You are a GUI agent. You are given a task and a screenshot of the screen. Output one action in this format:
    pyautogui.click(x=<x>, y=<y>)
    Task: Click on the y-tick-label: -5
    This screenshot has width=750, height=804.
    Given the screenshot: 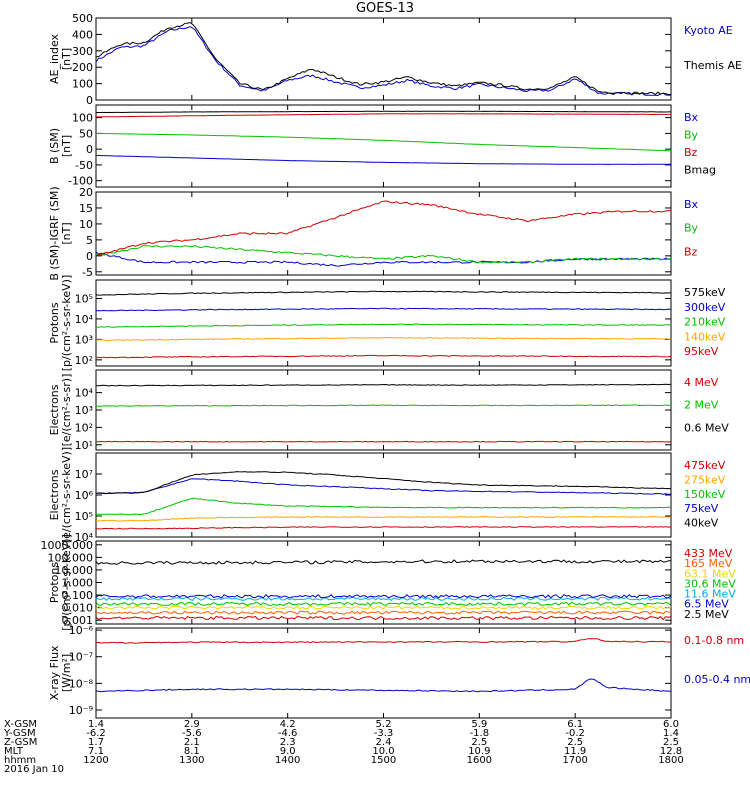 What is the action you would take?
    pyautogui.click(x=87, y=272)
    